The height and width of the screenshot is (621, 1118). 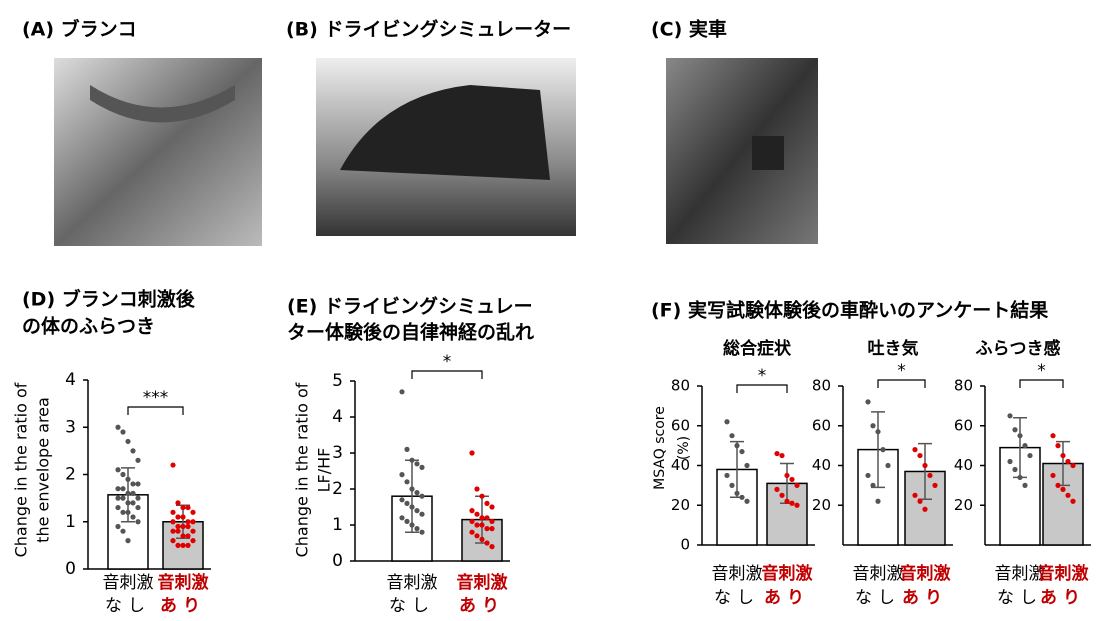 I want to click on y-tick-label: 4, so click(x=70, y=380).